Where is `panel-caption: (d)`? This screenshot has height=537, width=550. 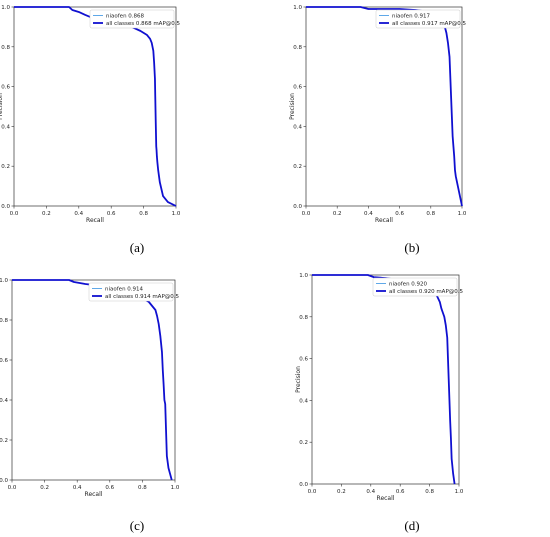 panel-caption: (d) is located at coordinates (411, 525).